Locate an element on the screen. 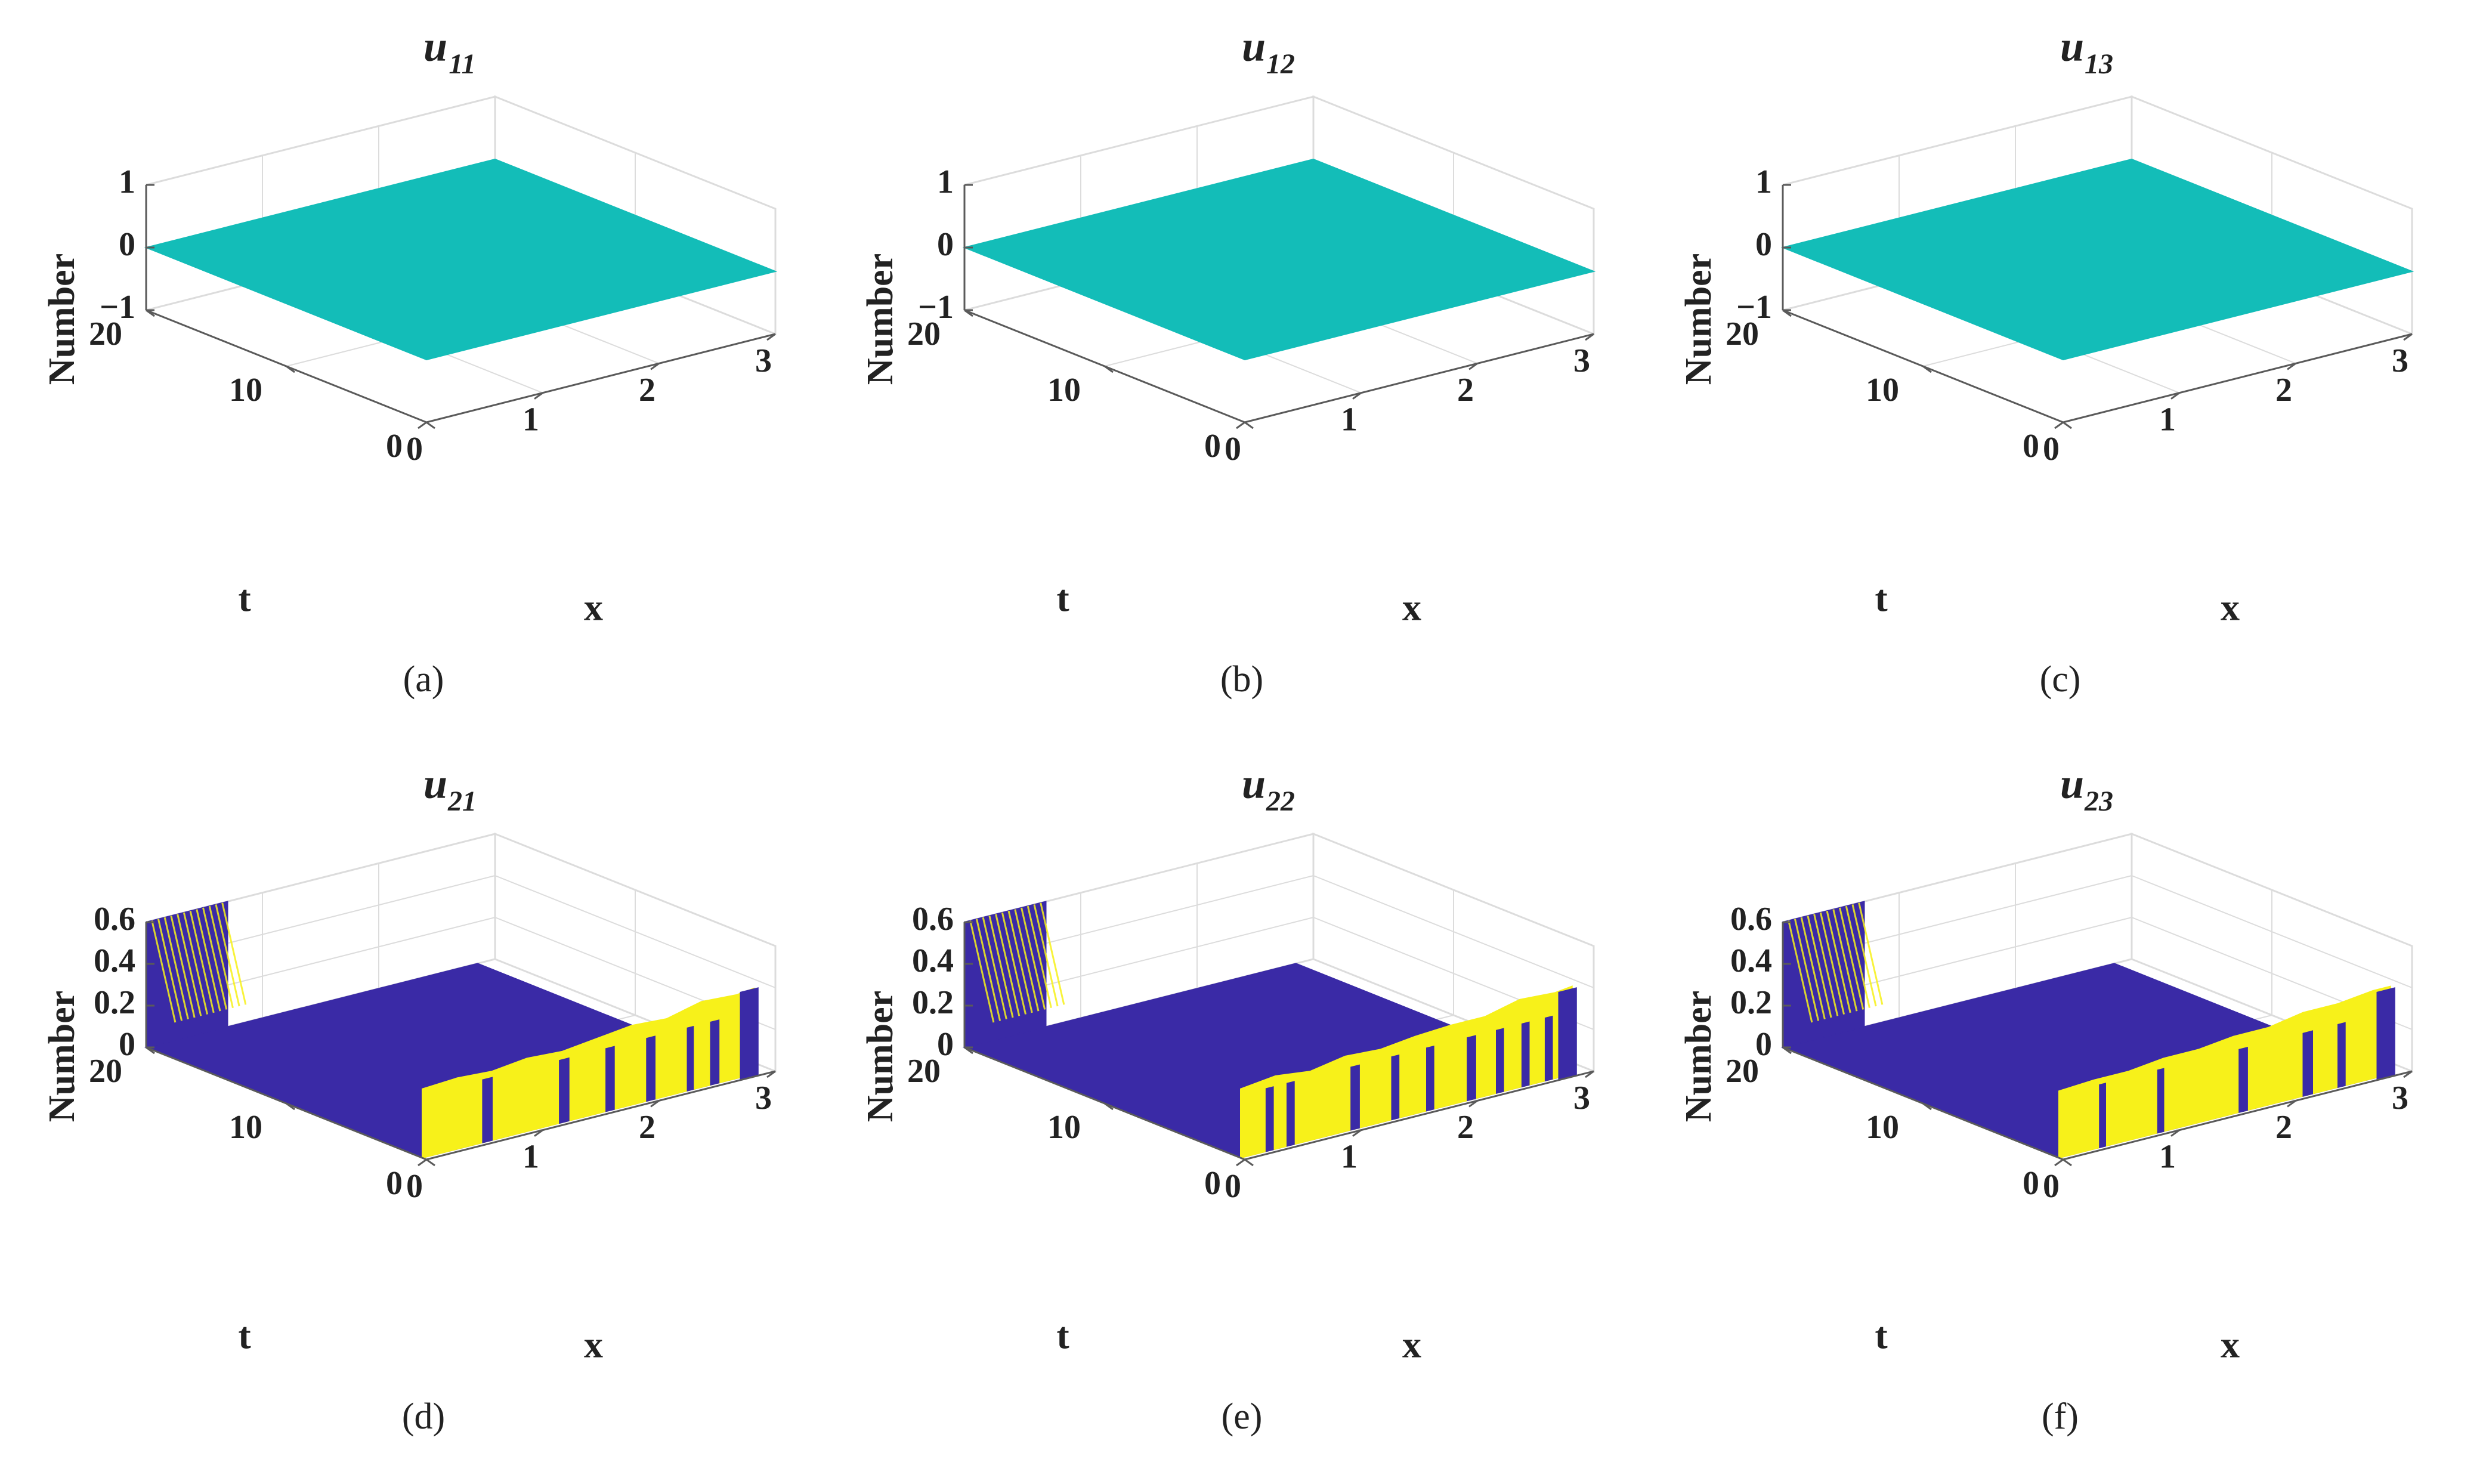  panel-caption: (e) is located at coordinates (1242, 1416).